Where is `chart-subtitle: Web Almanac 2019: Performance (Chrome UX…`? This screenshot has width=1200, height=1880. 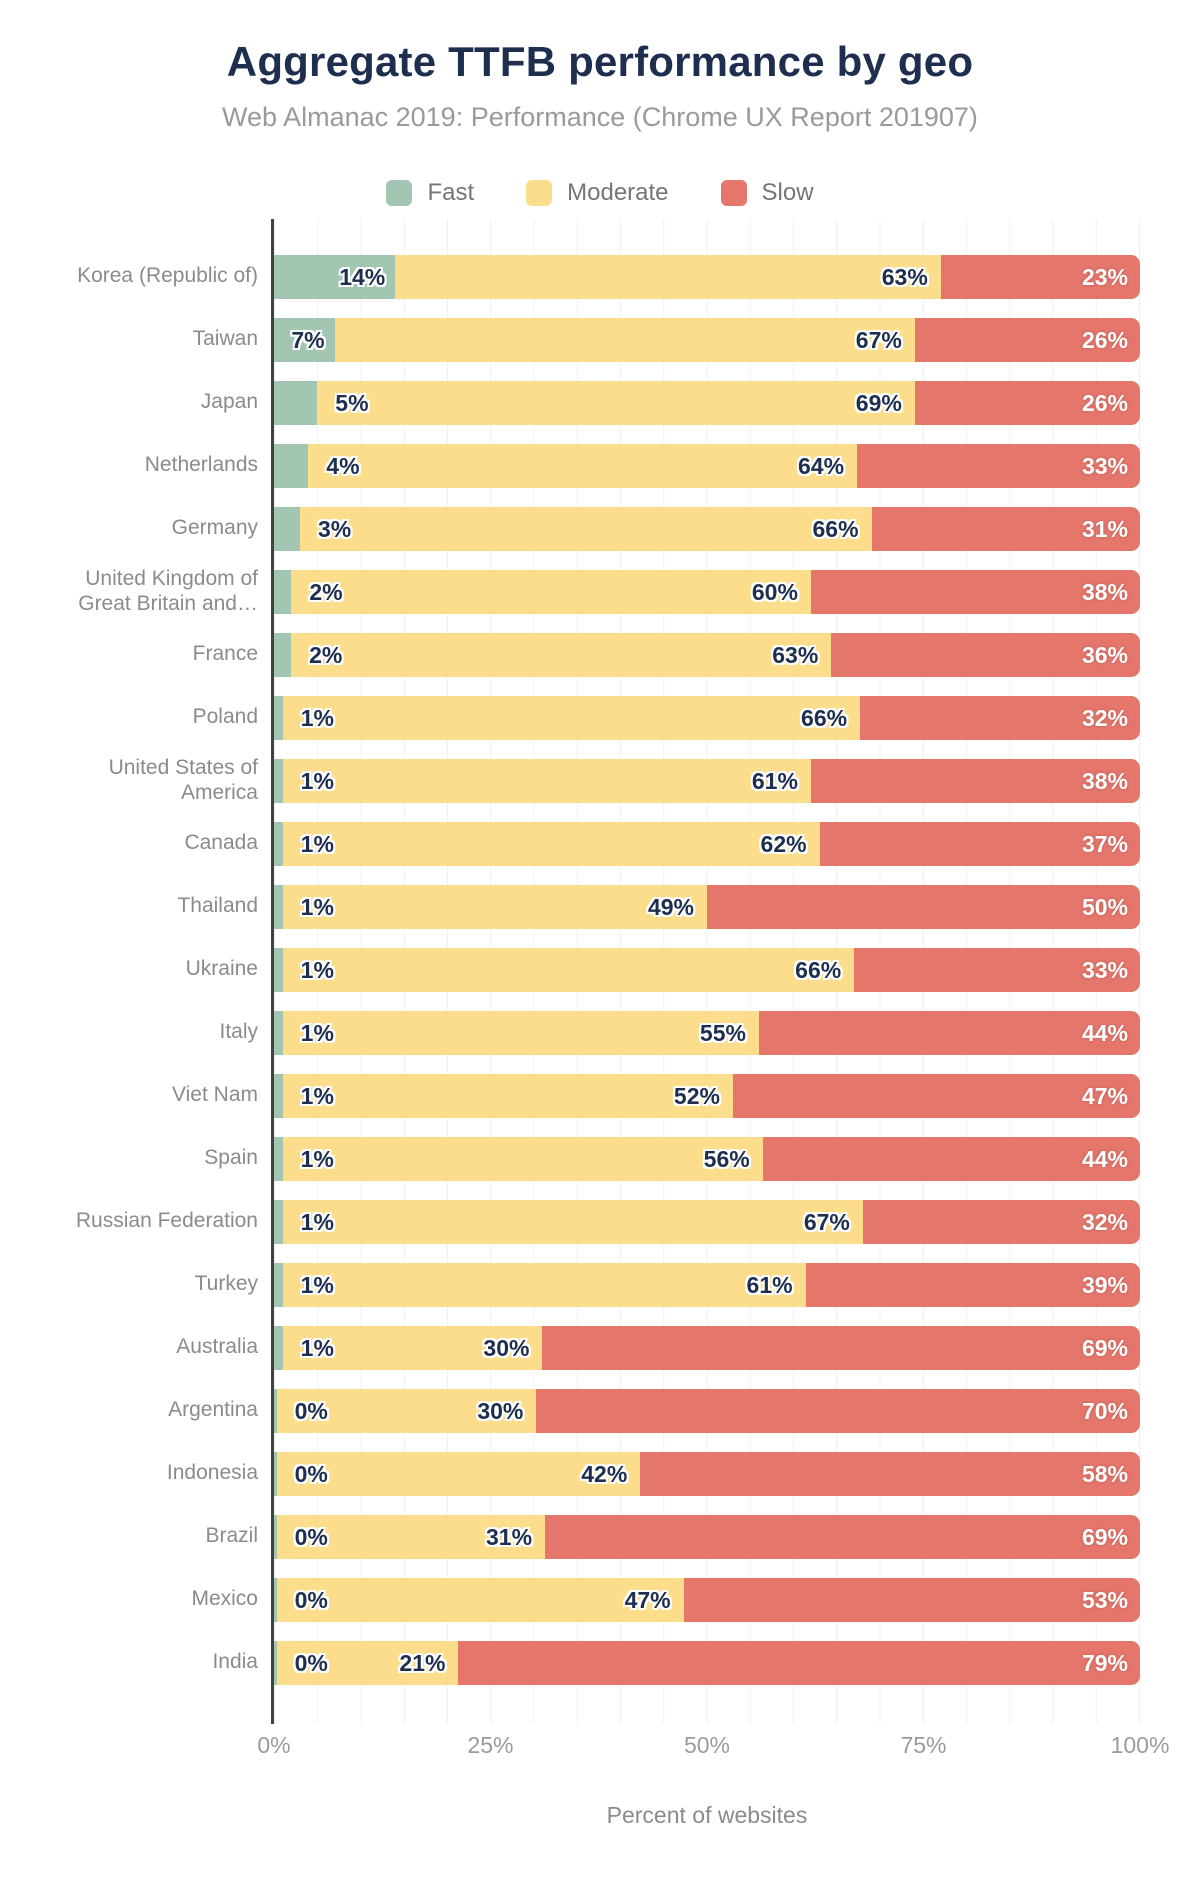
chart-subtitle: Web Almanac 2019: Performance (Chrome UX… is located at coordinates (600, 117).